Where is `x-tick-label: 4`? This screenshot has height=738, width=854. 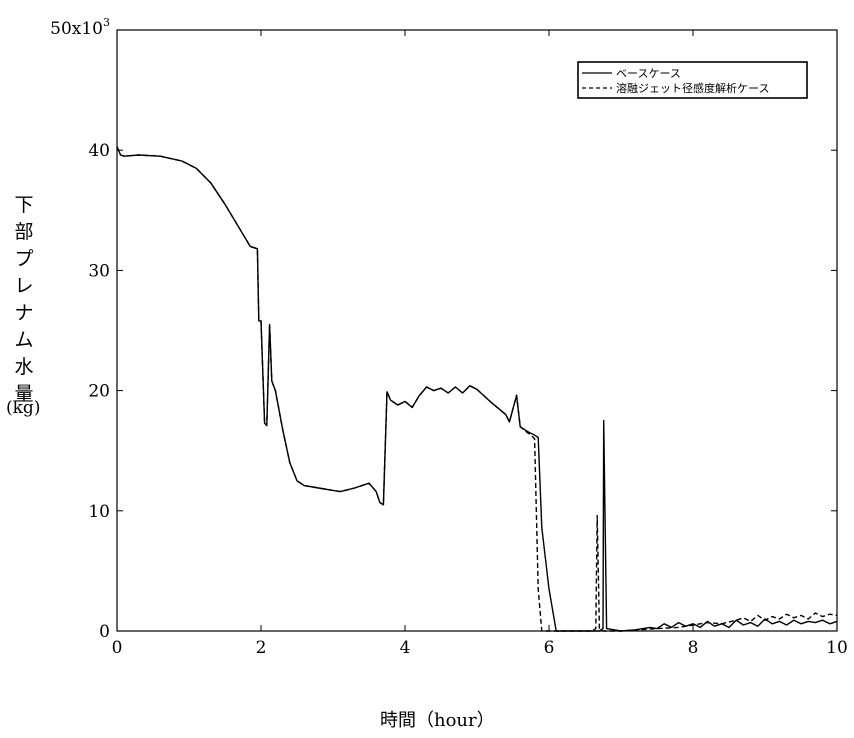
x-tick-label: 4 is located at coordinates (405, 648).